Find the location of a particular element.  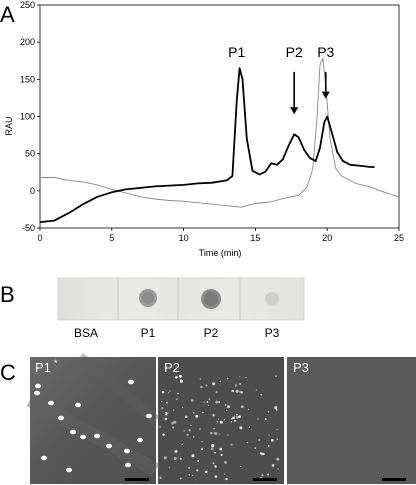

micrograph-p1-image is located at coordinates (93, 420).